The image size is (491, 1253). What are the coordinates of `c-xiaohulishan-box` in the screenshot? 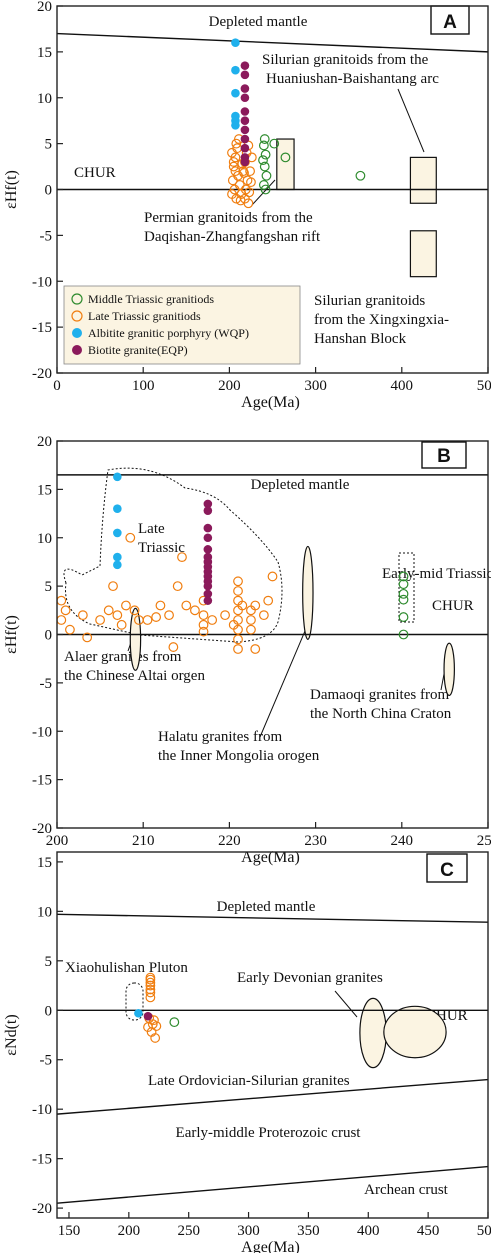 It's located at (134, 1001).